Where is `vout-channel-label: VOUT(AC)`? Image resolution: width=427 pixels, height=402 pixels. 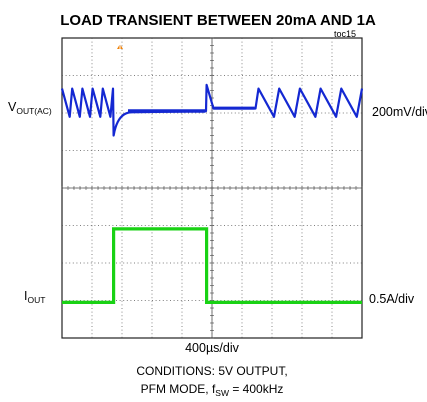 vout-channel-label: VOUT(AC) is located at coordinates (30, 108).